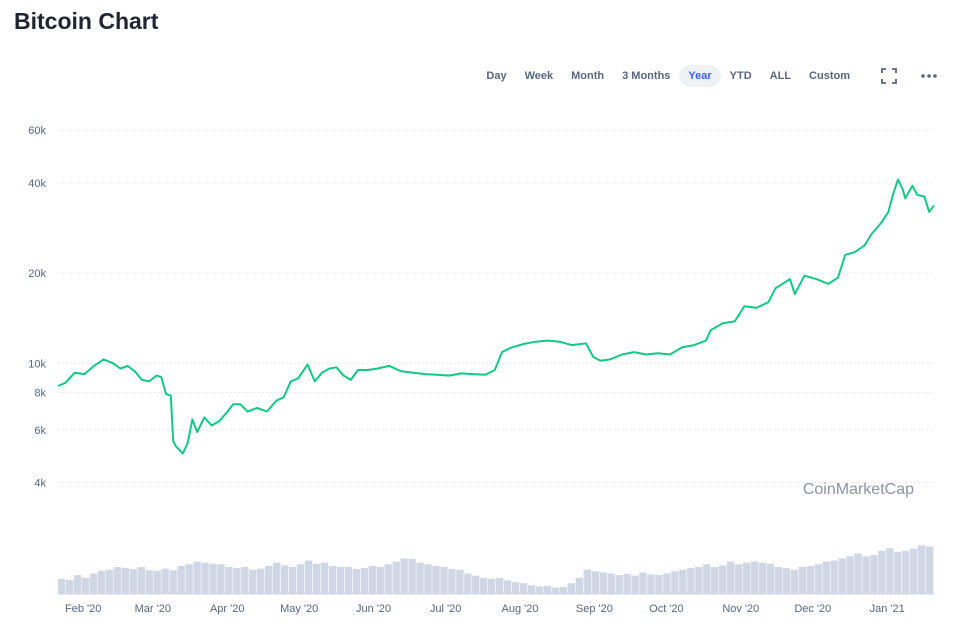 The width and height of the screenshot is (961, 628). Describe the element at coordinates (373, 609) in the screenshot. I see `x-tick-label: Jun '20` at that location.